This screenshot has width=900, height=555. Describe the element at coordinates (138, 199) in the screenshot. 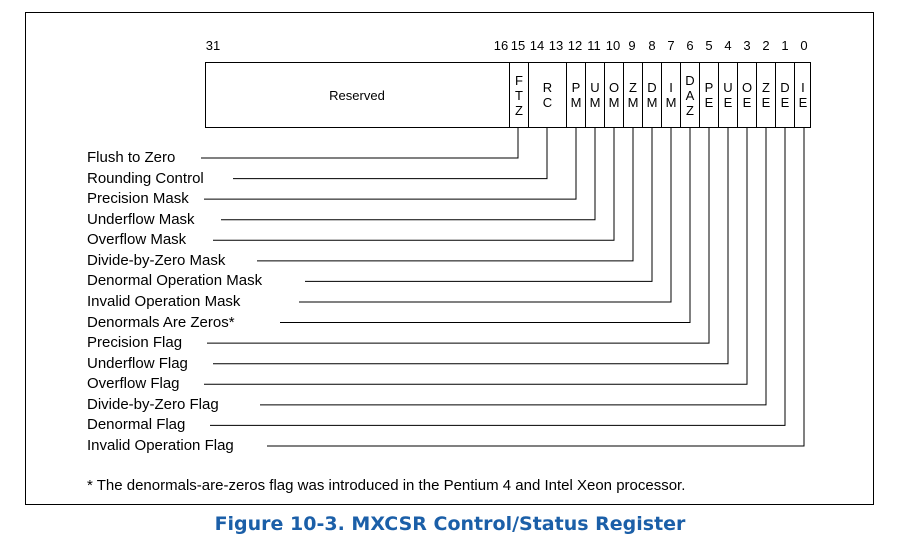

I see `flag-label-precision-mask: Precision Mask` at that location.